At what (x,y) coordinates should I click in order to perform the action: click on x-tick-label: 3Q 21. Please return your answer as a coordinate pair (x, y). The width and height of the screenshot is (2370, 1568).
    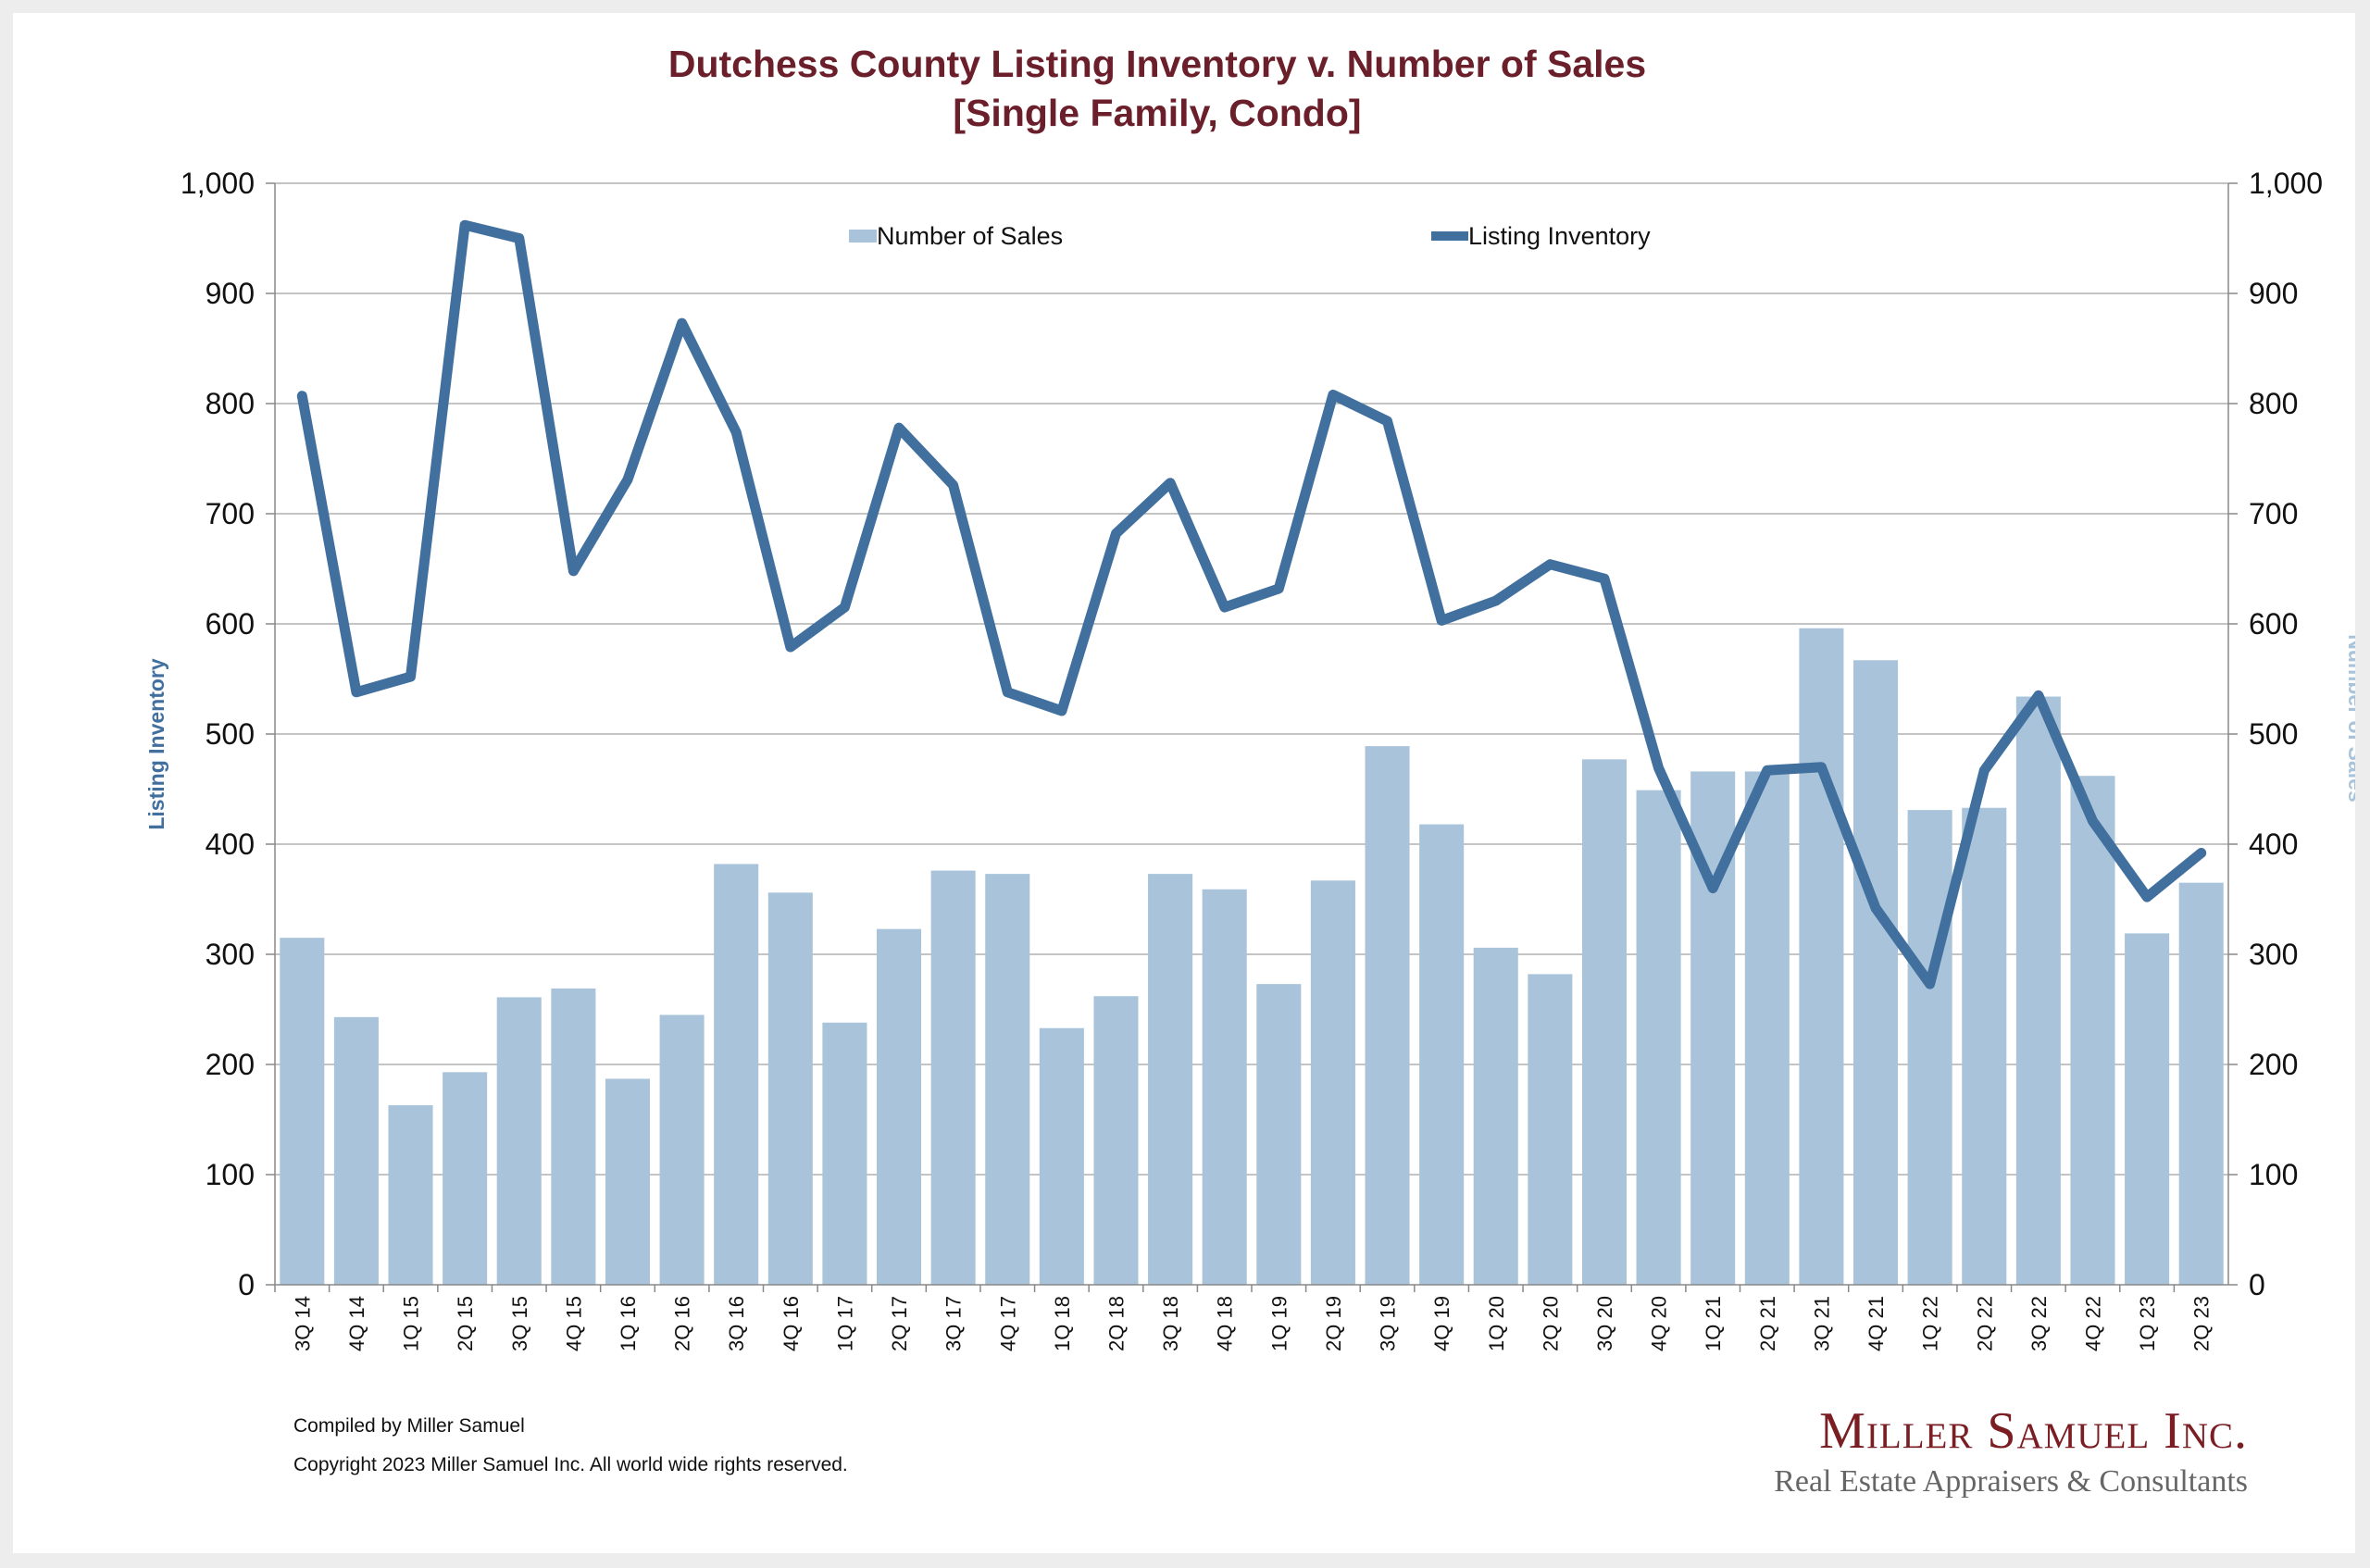
    Looking at the image, I should click on (1821, 1323).